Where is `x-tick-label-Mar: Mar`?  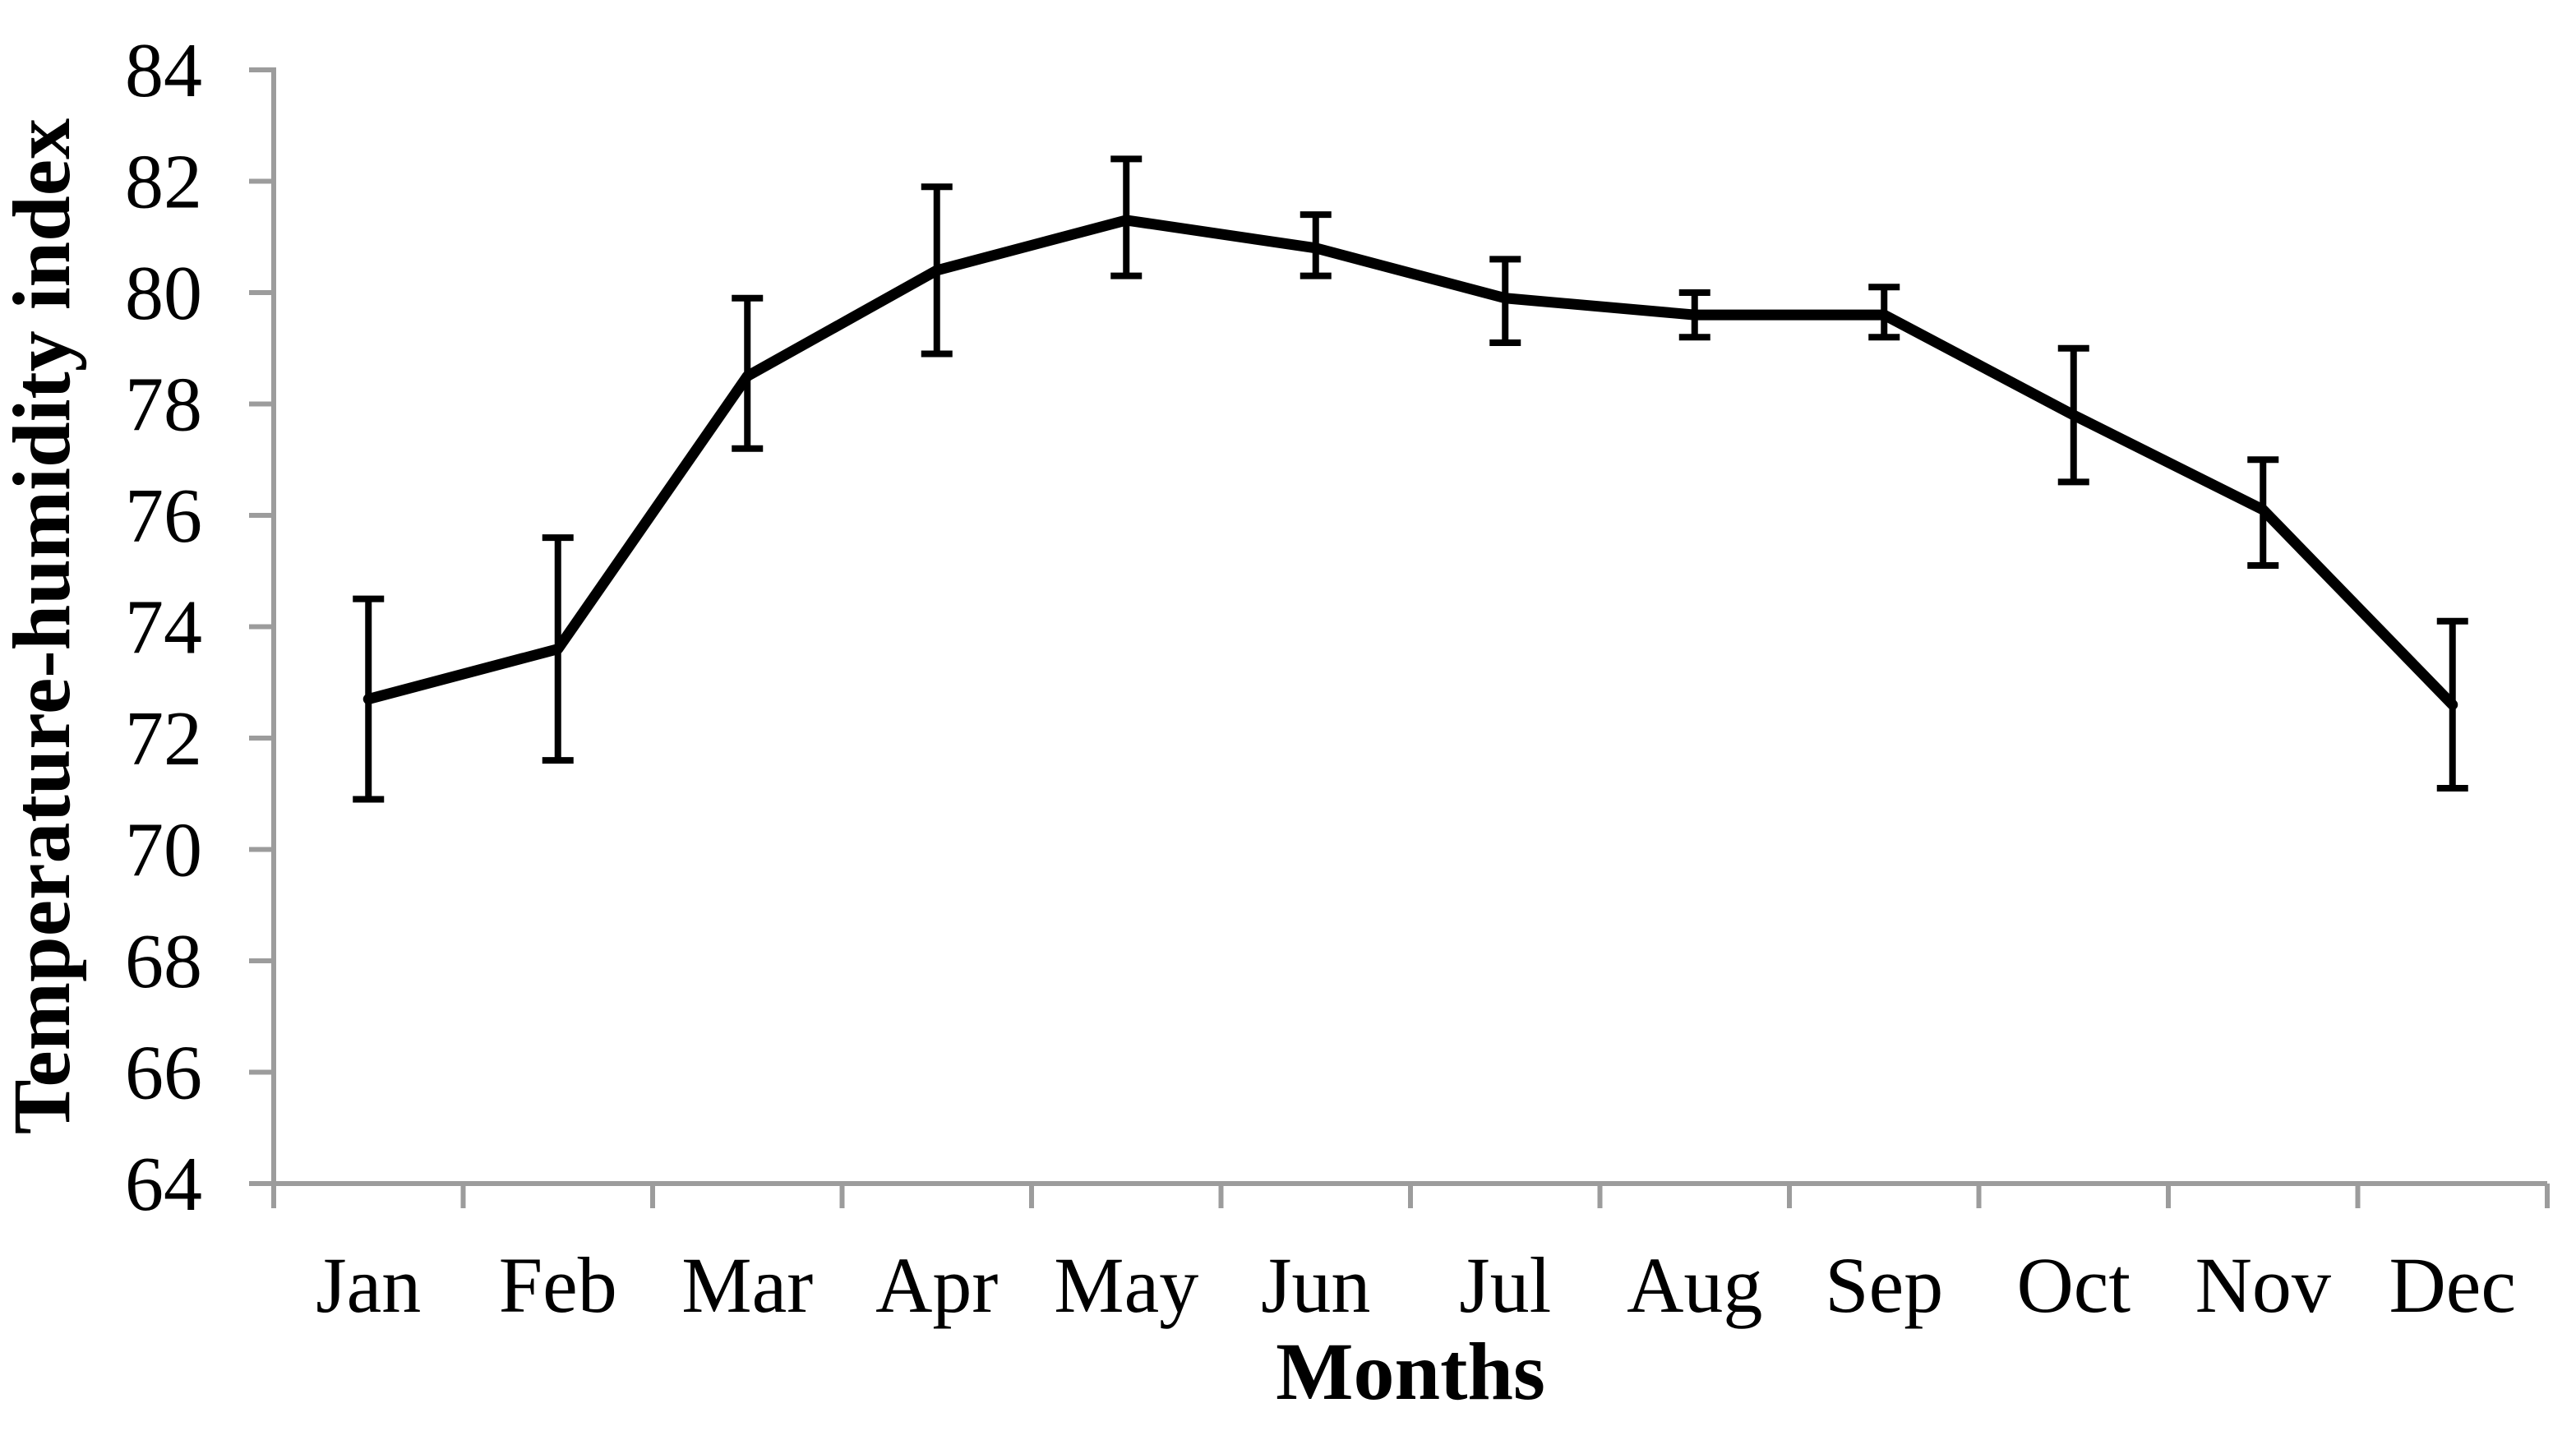
x-tick-label-Mar: Mar is located at coordinates (747, 1285).